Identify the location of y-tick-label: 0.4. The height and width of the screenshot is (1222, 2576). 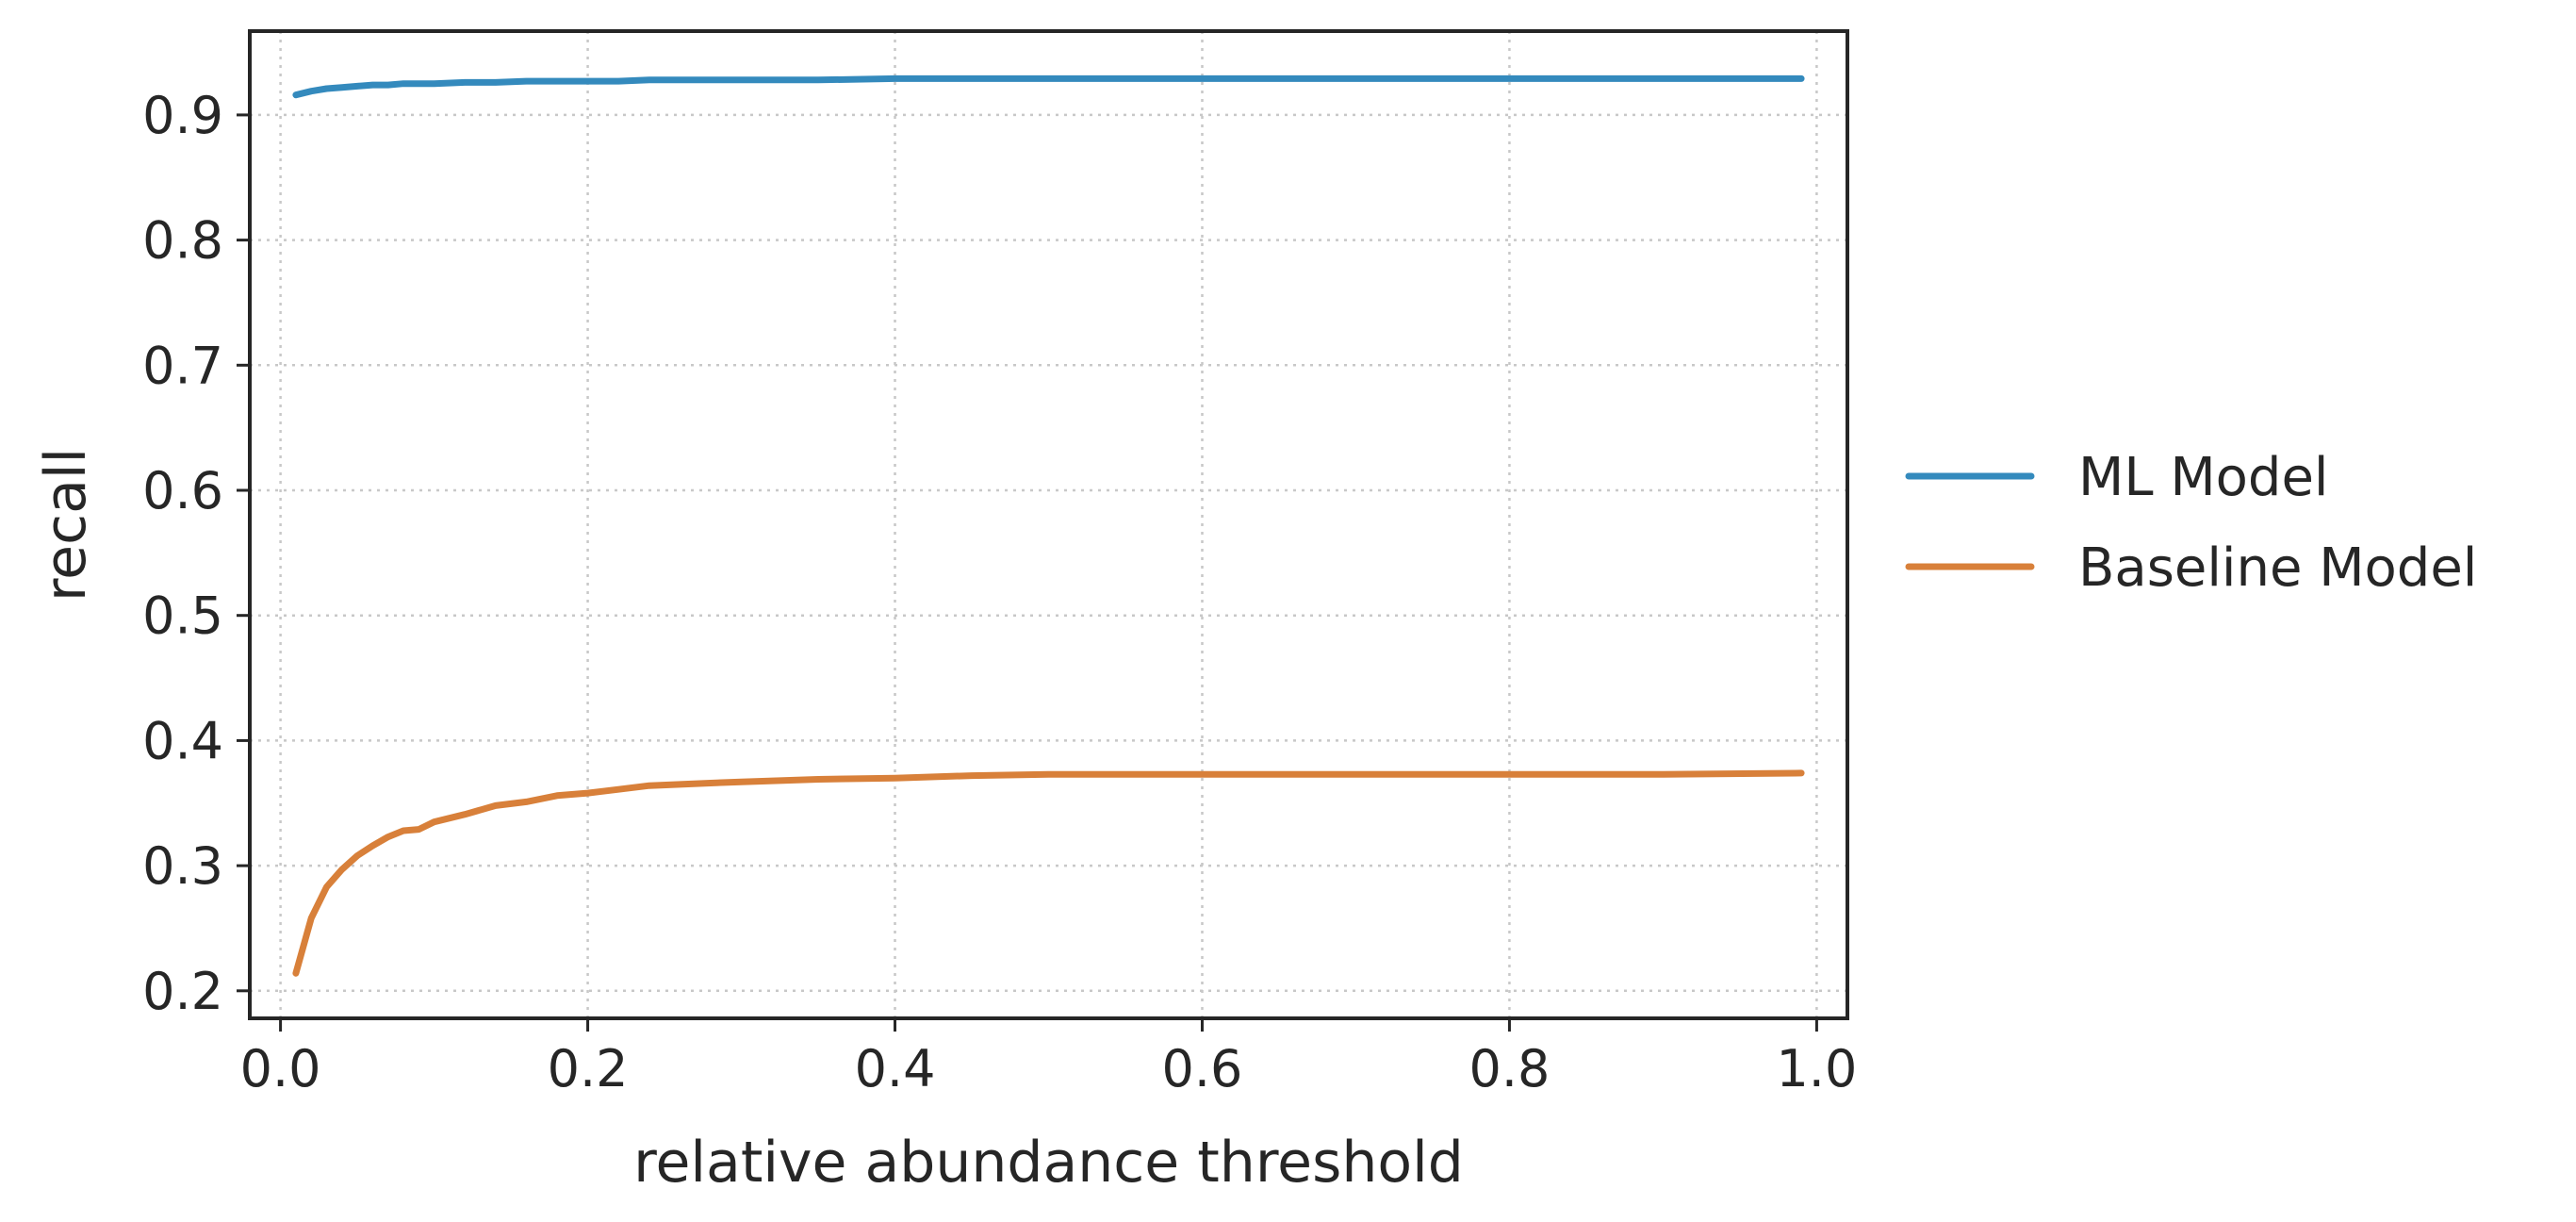
(182, 740).